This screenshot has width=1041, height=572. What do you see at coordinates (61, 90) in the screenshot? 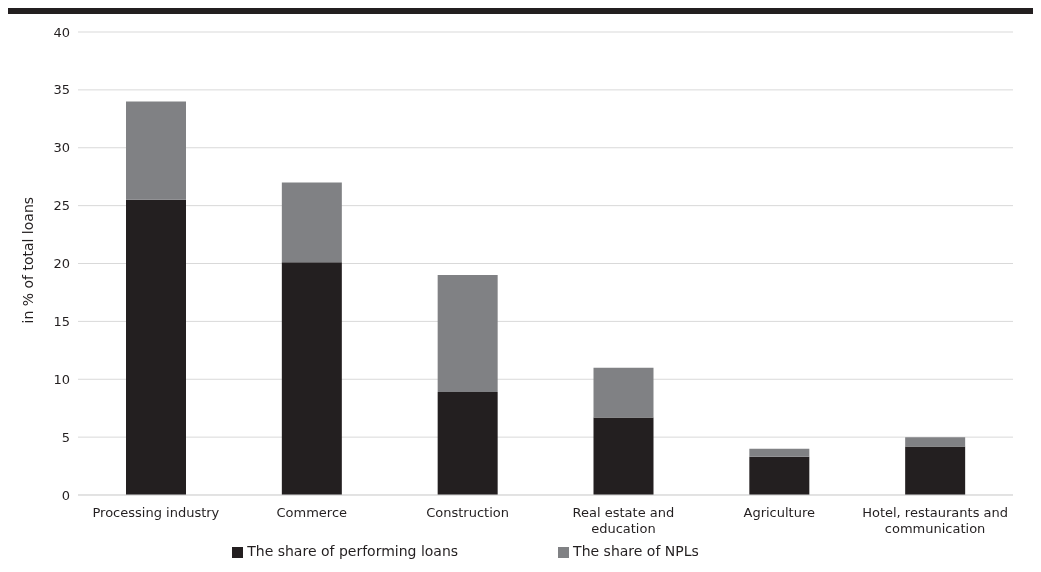
I see `y-tick-label: 35` at bounding box center [61, 90].